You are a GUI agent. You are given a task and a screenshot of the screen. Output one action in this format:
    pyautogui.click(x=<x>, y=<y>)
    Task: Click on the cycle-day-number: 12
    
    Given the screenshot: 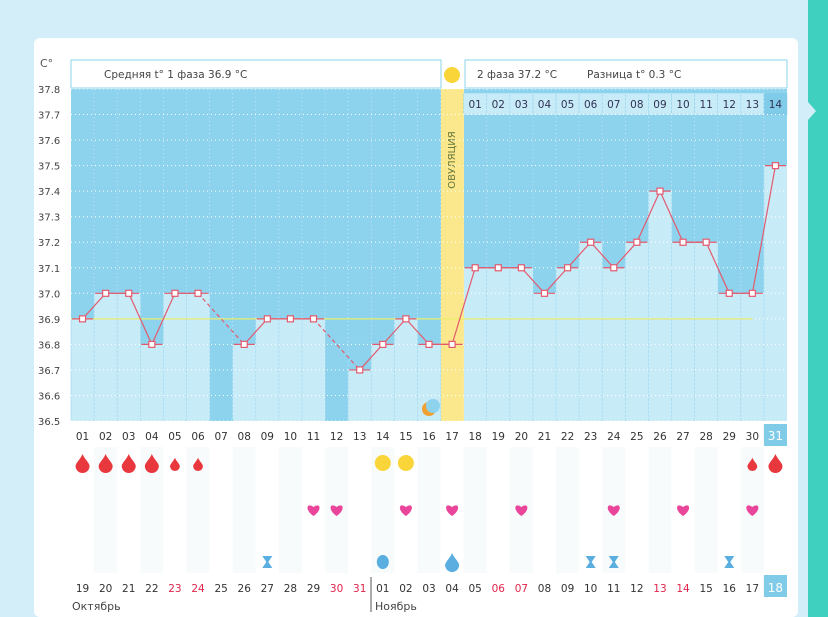 What is the action you would take?
    pyautogui.click(x=336, y=437)
    